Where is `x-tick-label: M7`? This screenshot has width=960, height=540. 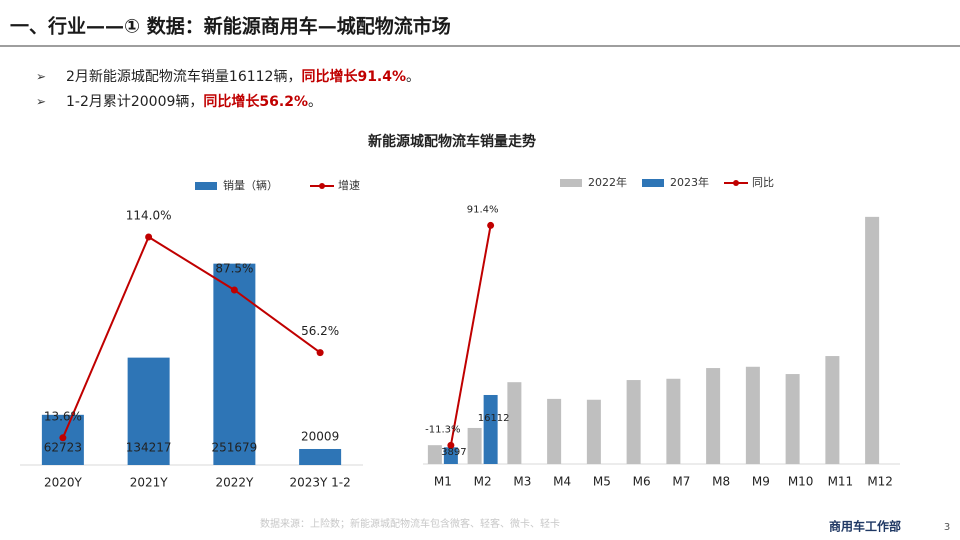 x-tick-label: M7 is located at coordinates (681, 482).